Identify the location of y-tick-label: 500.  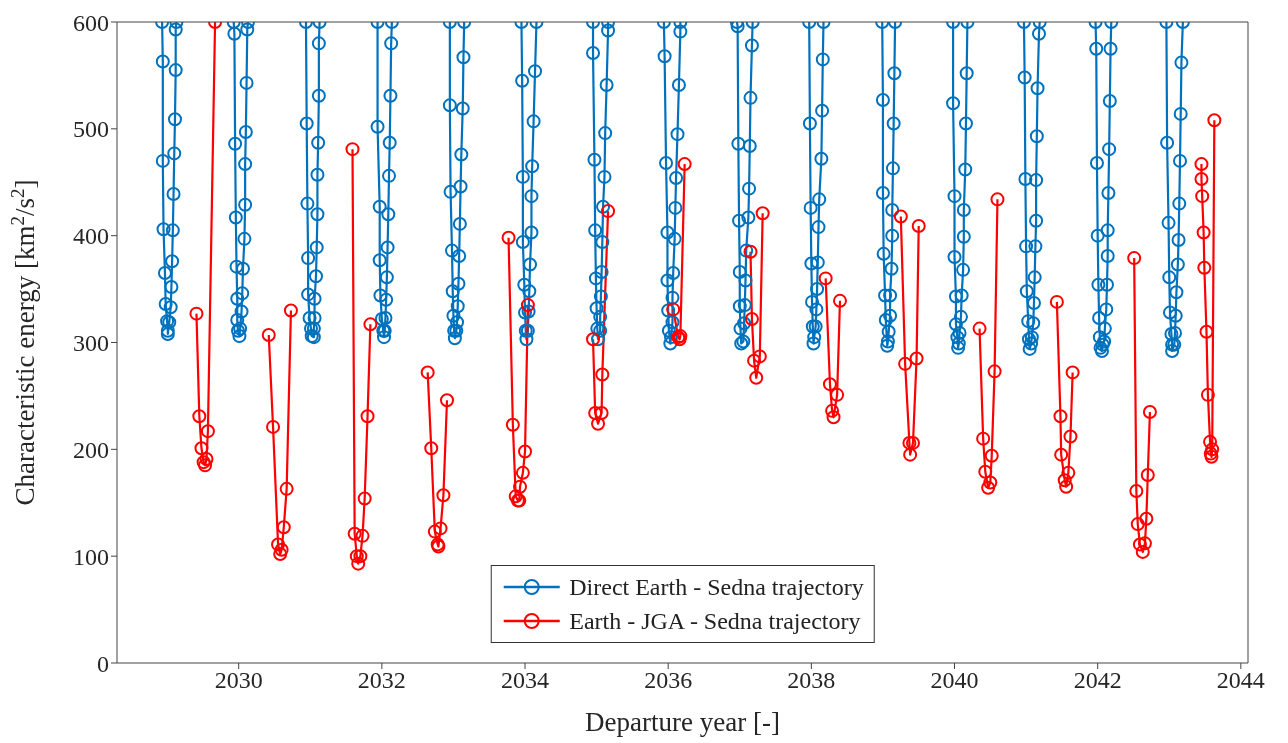
(91, 129).